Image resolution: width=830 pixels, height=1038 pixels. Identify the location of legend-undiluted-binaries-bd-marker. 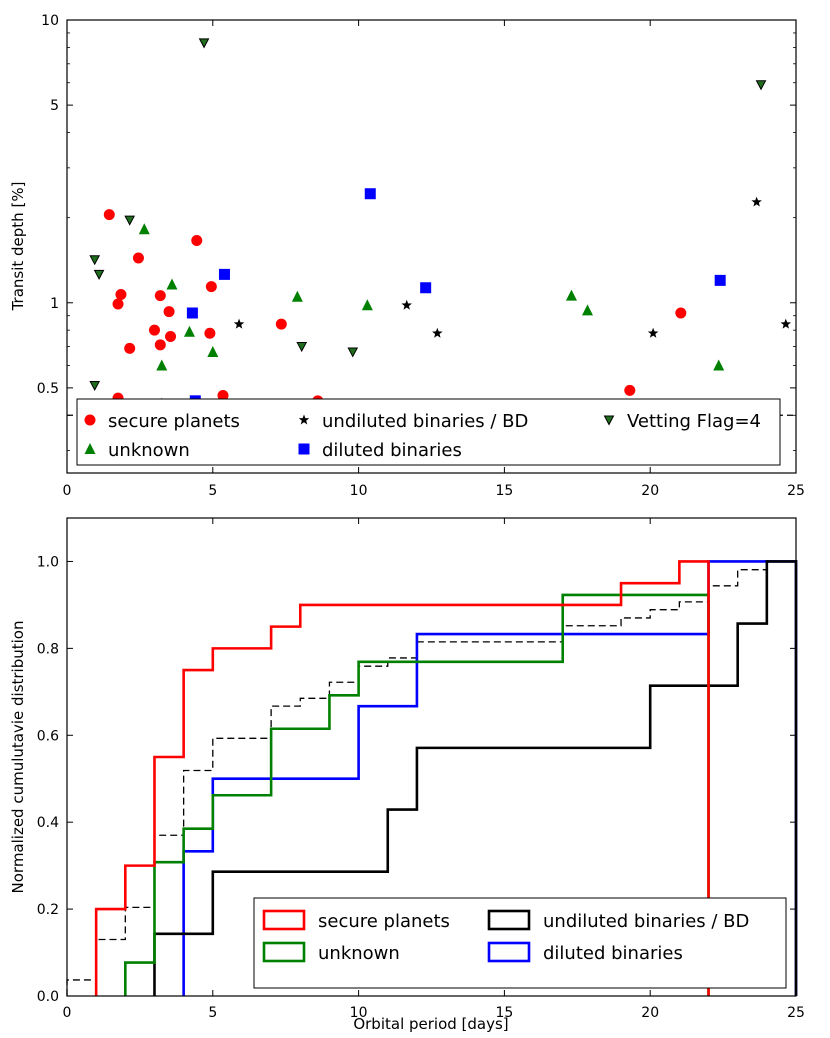
(304, 419).